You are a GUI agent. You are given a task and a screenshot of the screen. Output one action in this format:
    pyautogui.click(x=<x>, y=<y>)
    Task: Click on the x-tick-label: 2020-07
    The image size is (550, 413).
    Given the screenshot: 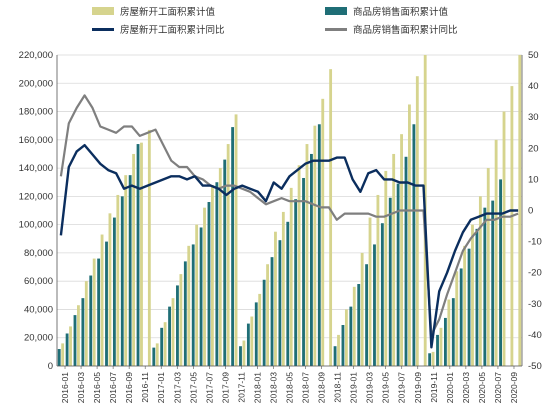 What is the action you would take?
    pyautogui.click(x=498, y=387)
    